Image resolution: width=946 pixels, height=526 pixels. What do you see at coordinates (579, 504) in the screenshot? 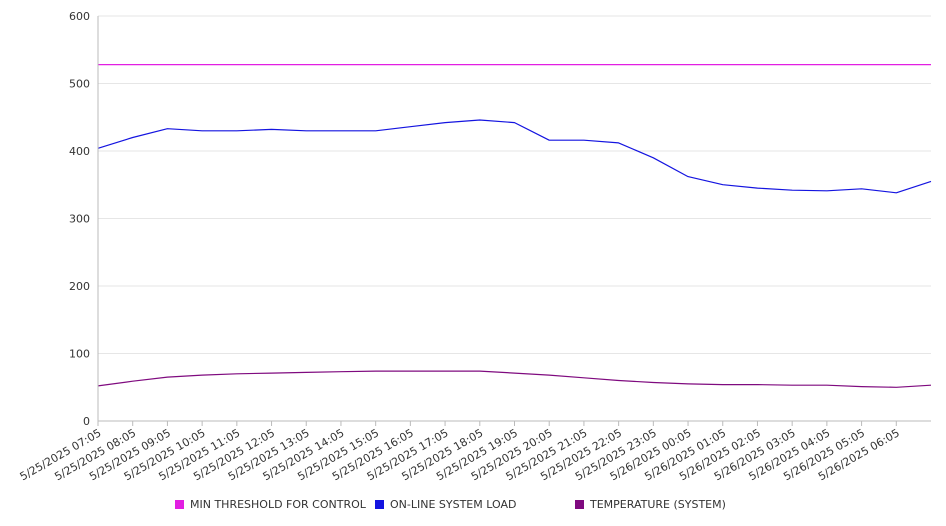
I see `legend-swatch-temperature` at bounding box center [579, 504].